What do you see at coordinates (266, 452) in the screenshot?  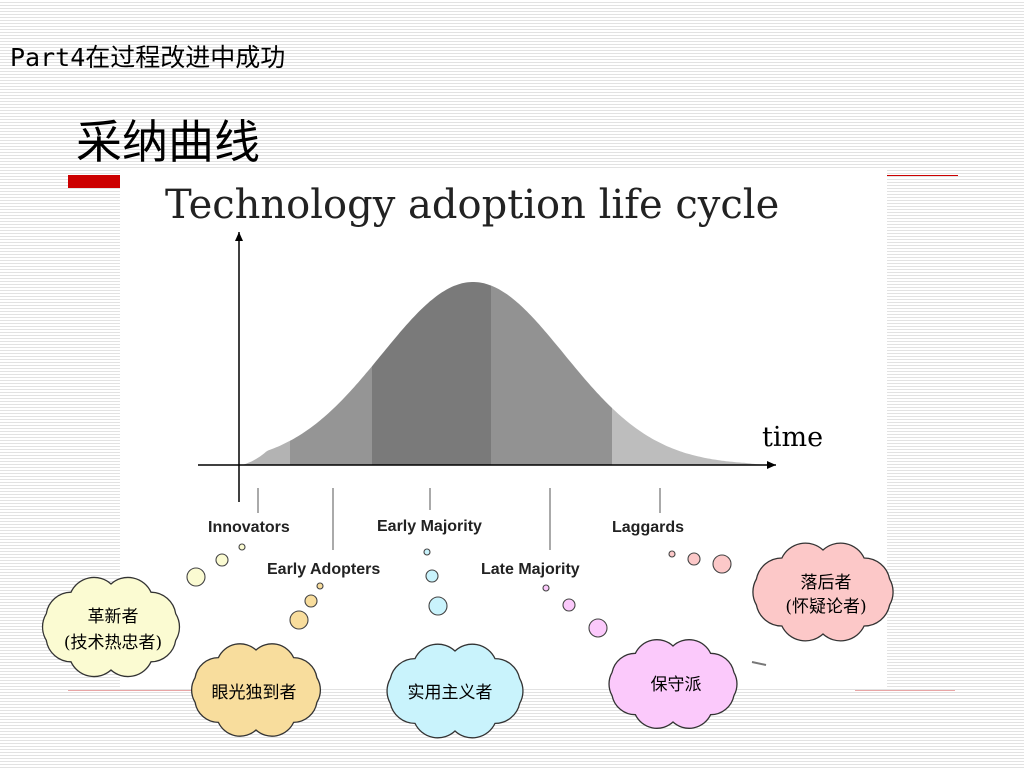 I see `segment-innovators` at bounding box center [266, 452].